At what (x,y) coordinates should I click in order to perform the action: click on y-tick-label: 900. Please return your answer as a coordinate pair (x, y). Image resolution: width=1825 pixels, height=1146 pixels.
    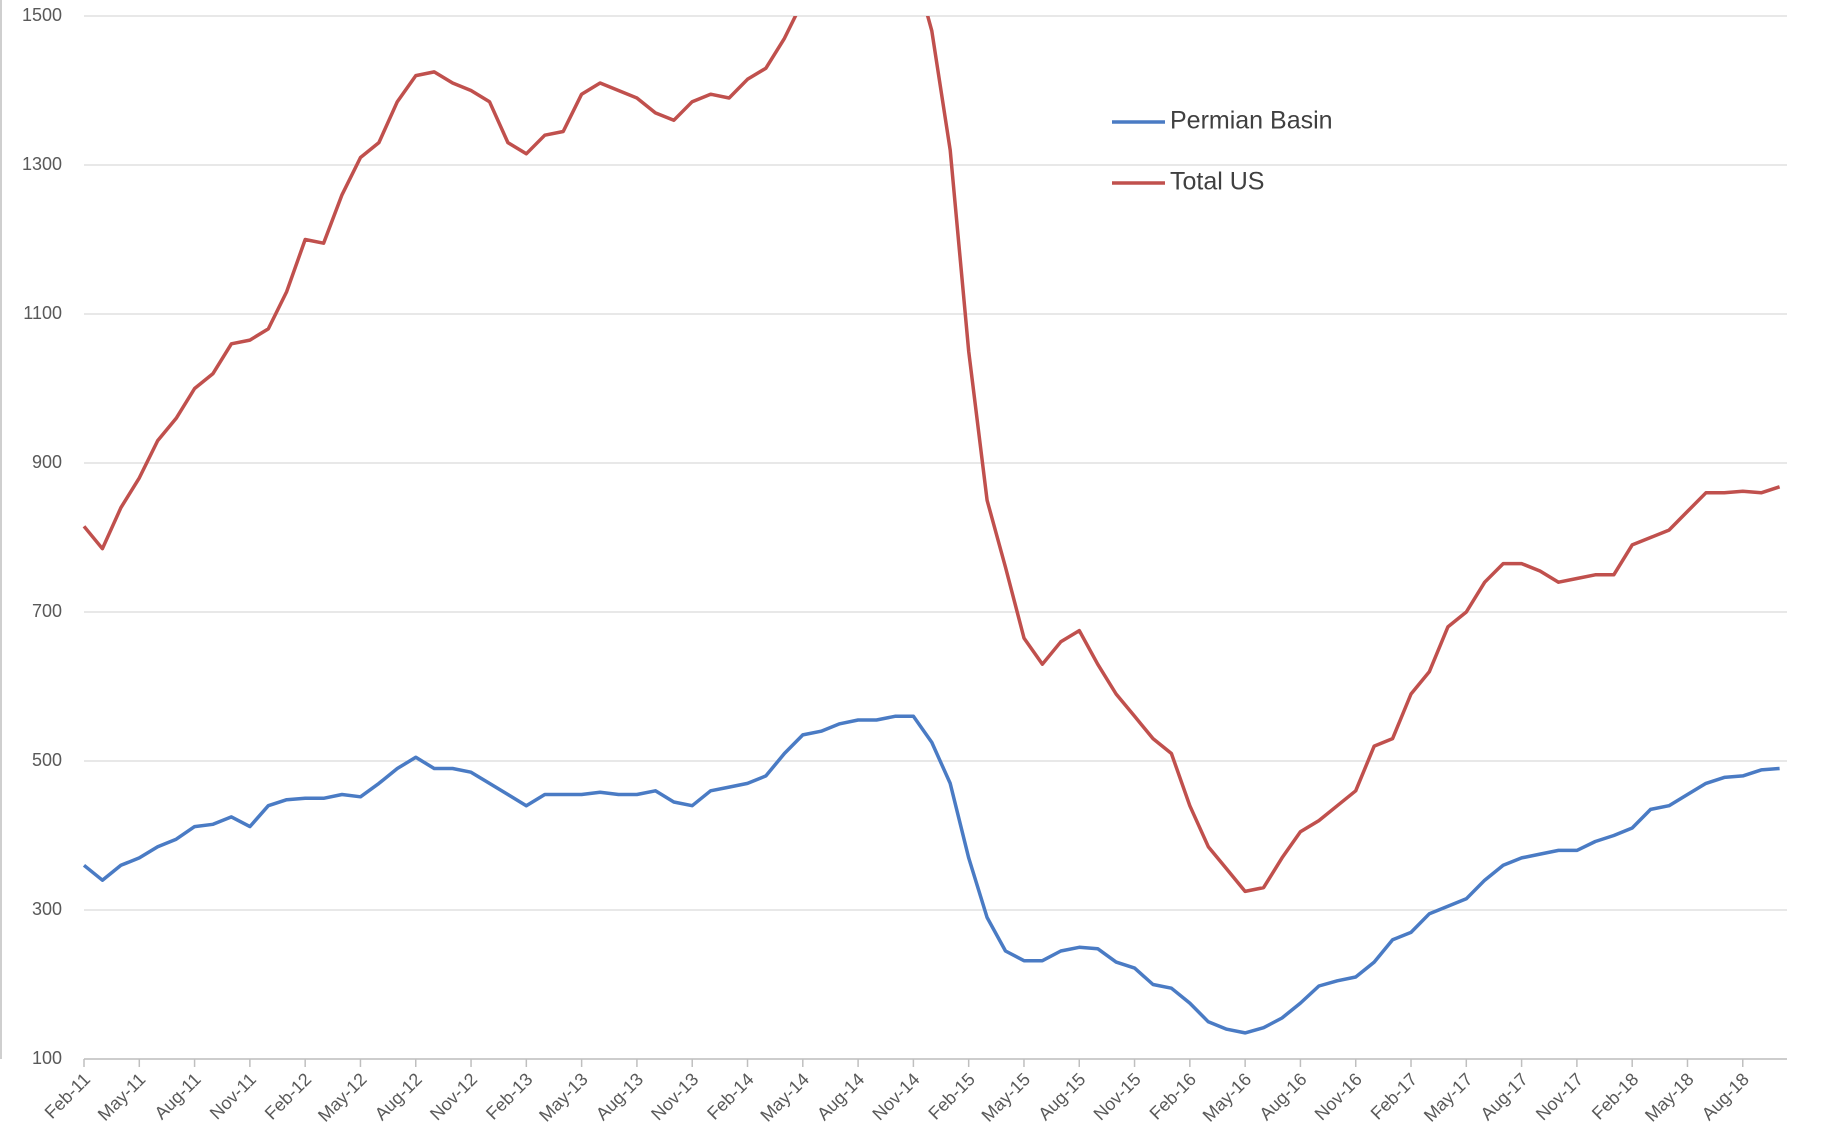
    Looking at the image, I should click on (47, 462).